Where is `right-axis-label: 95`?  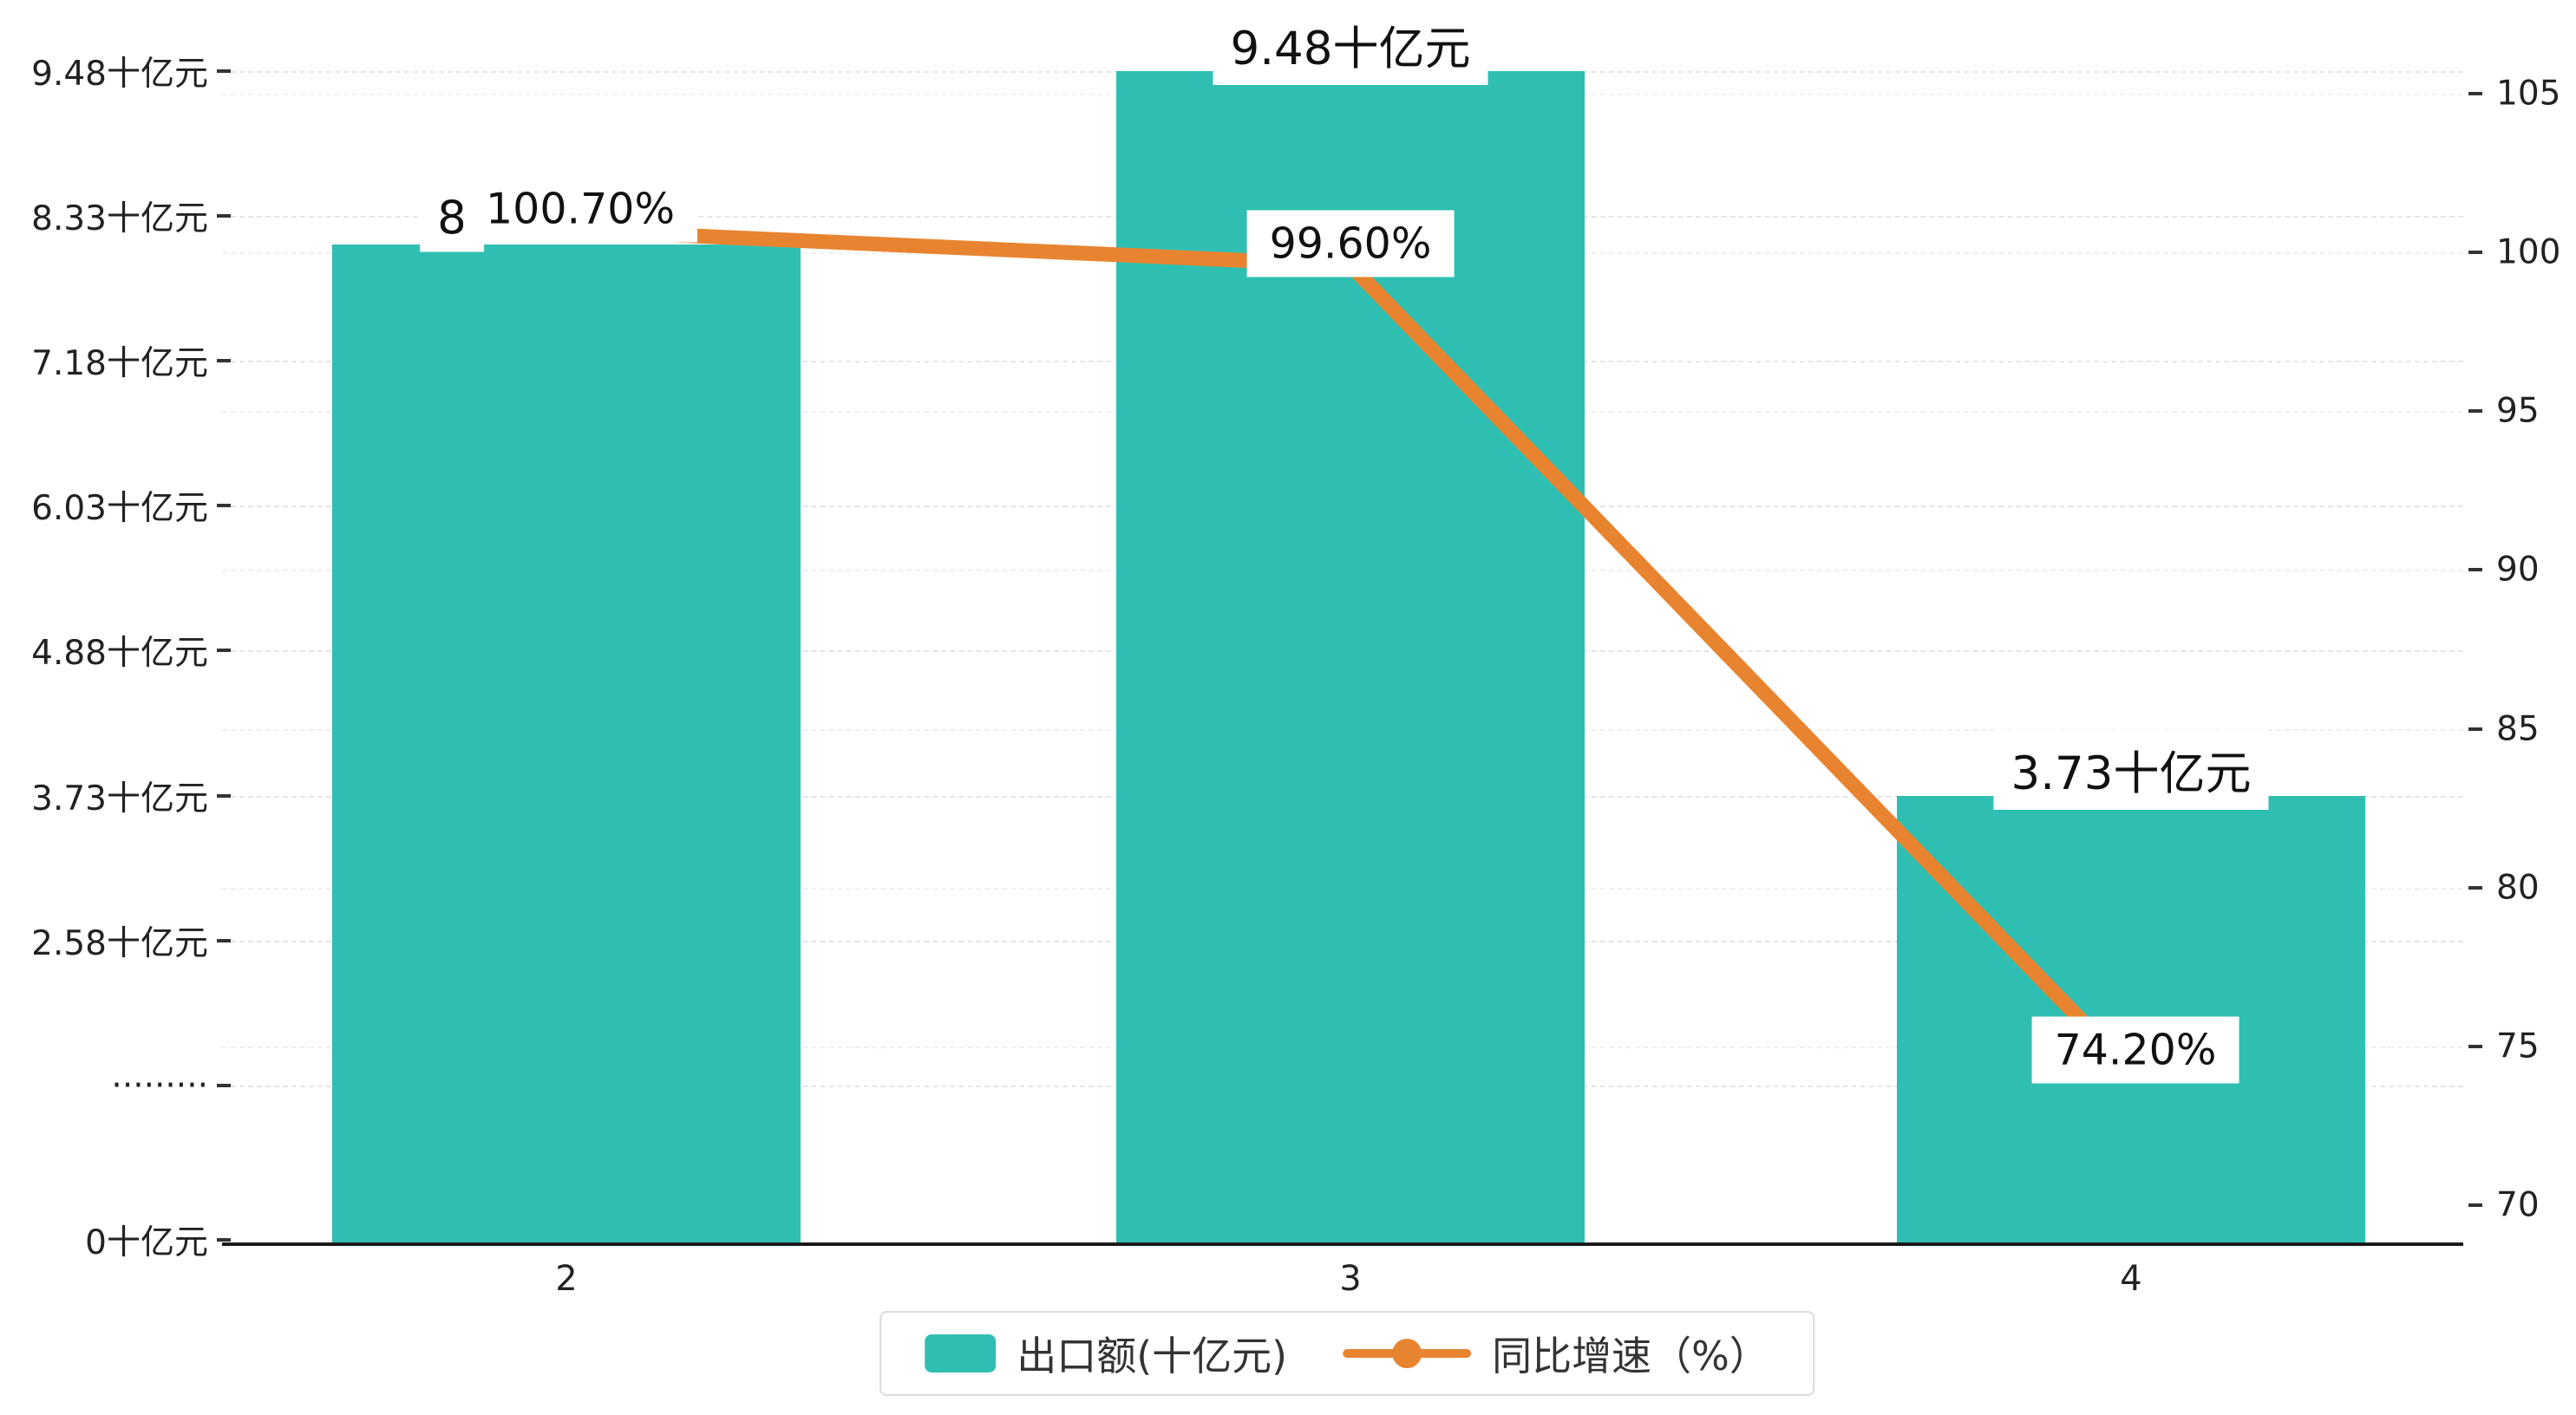
right-axis-label: 95 is located at coordinates (2518, 411).